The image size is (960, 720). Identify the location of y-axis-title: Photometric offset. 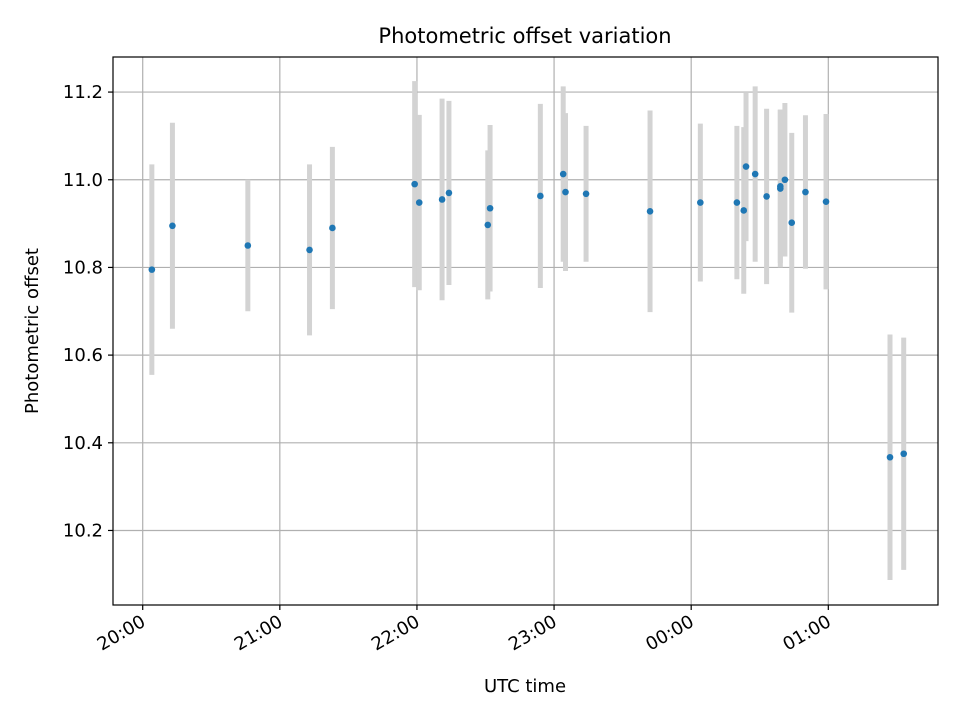
(32, 331).